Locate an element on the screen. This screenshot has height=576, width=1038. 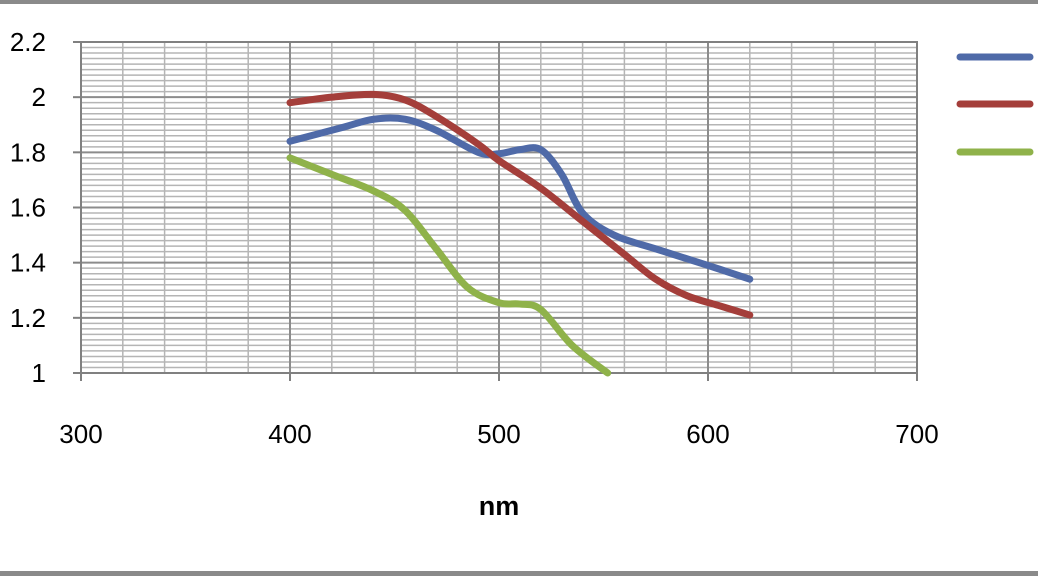
y-tick-label: 1.8 is located at coordinates (28, 152).